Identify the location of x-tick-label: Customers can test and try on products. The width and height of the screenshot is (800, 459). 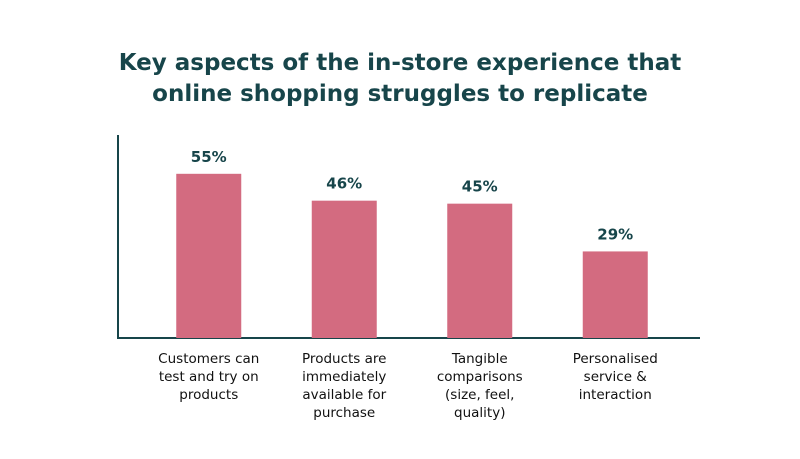
(209, 377).